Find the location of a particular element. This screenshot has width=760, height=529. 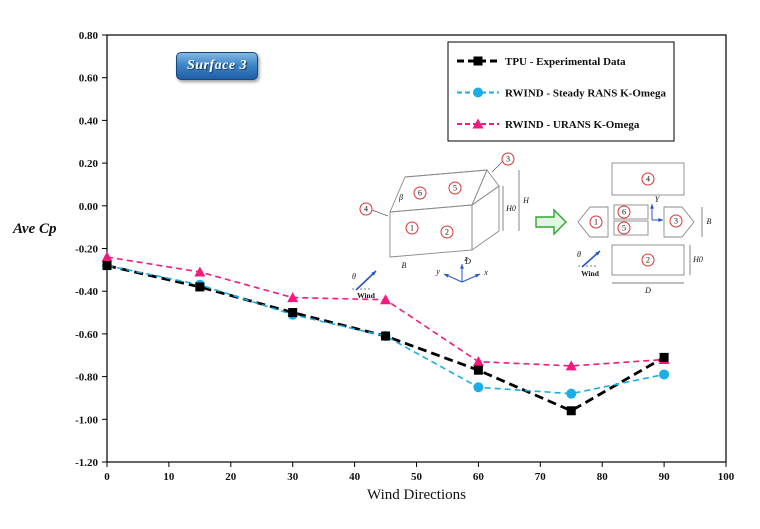

y-tick-label: -1.00 is located at coordinates (86, 420).